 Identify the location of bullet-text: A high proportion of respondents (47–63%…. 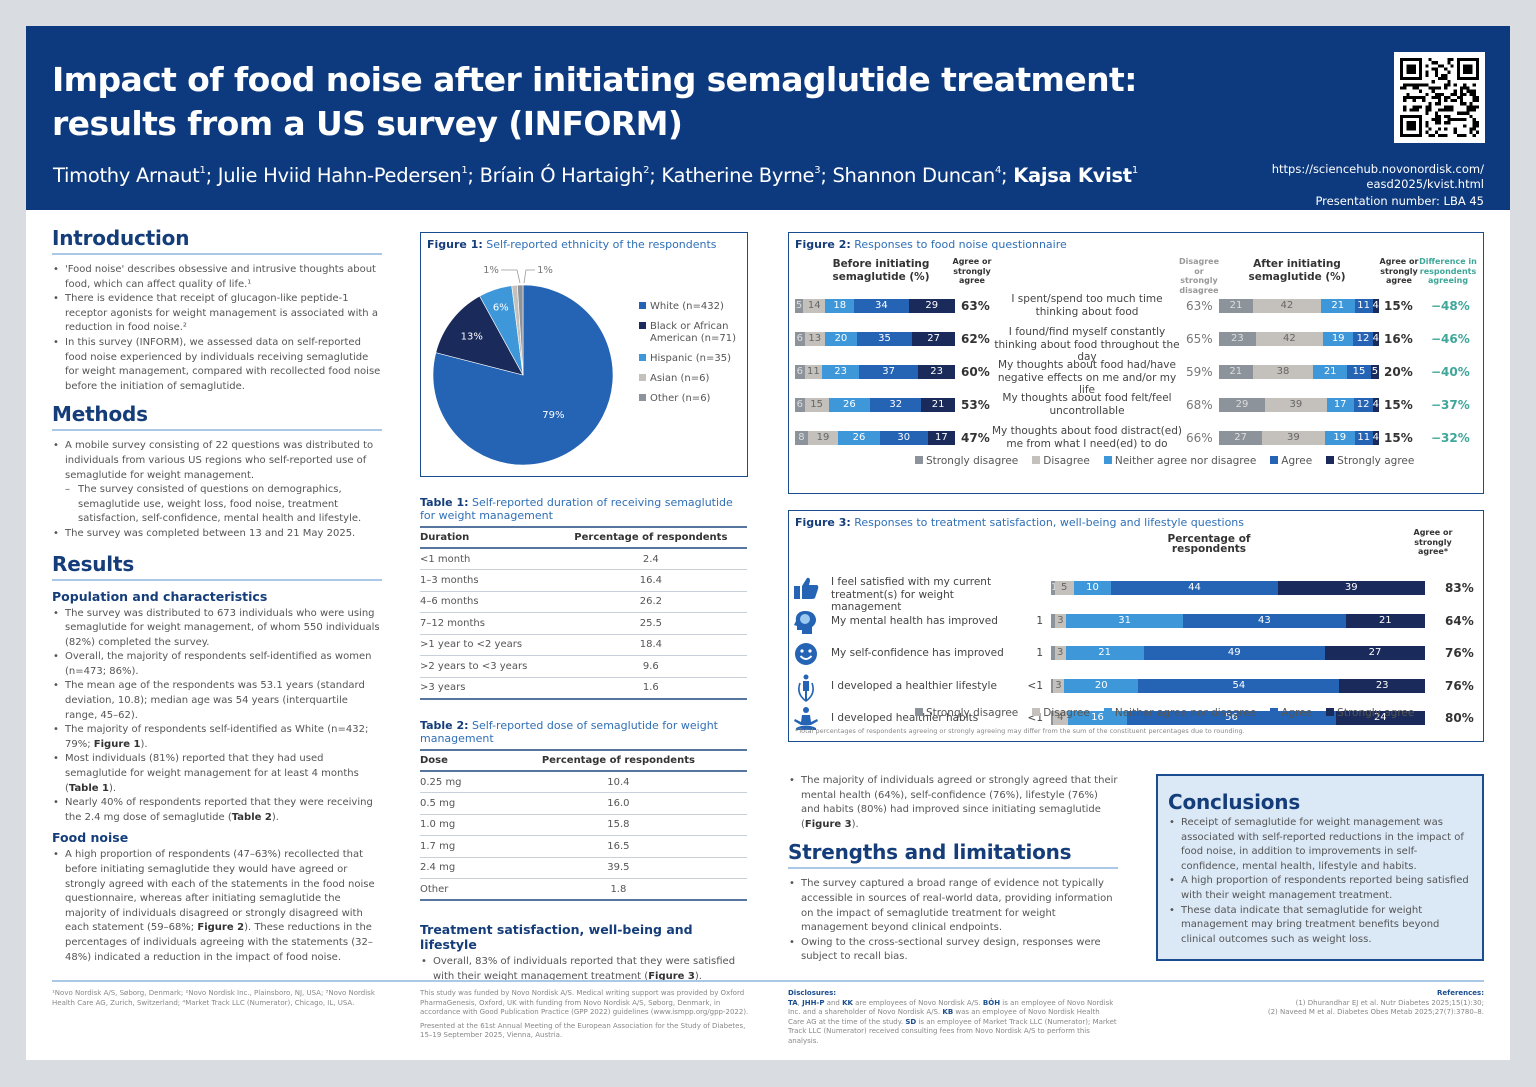
(220, 891).